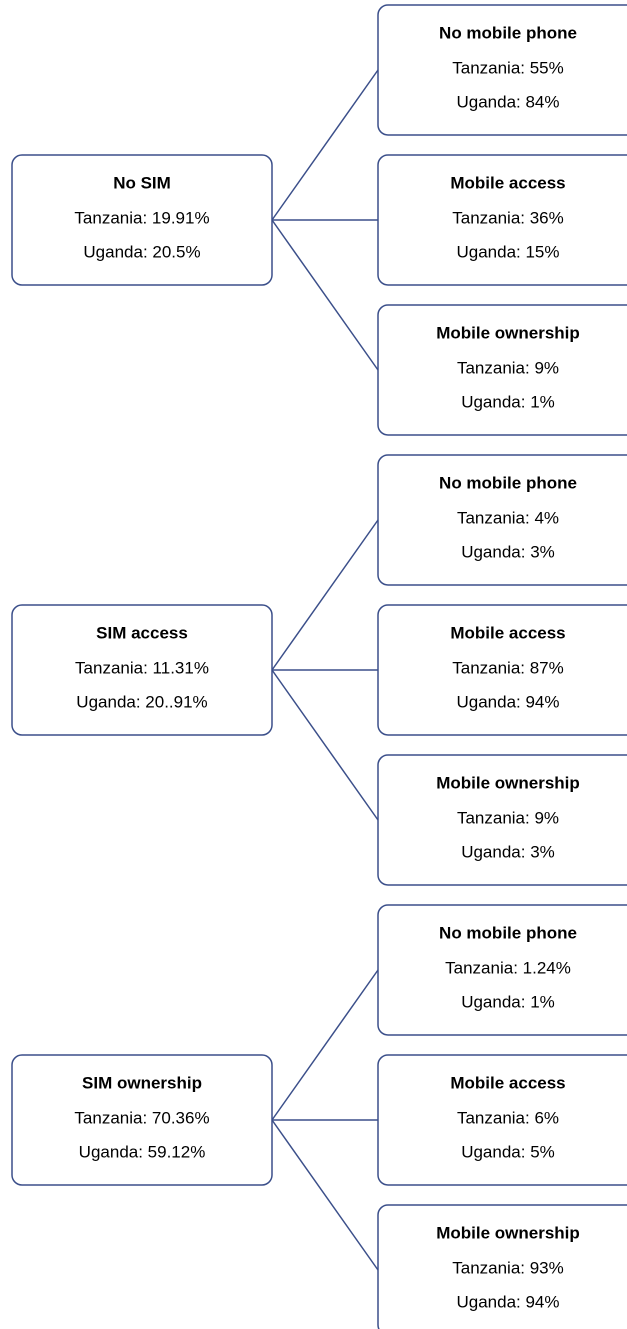 Image resolution: width=627 pixels, height=1329 pixels. I want to click on node-line: Tanzania: 11.31%, so click(142, 667).